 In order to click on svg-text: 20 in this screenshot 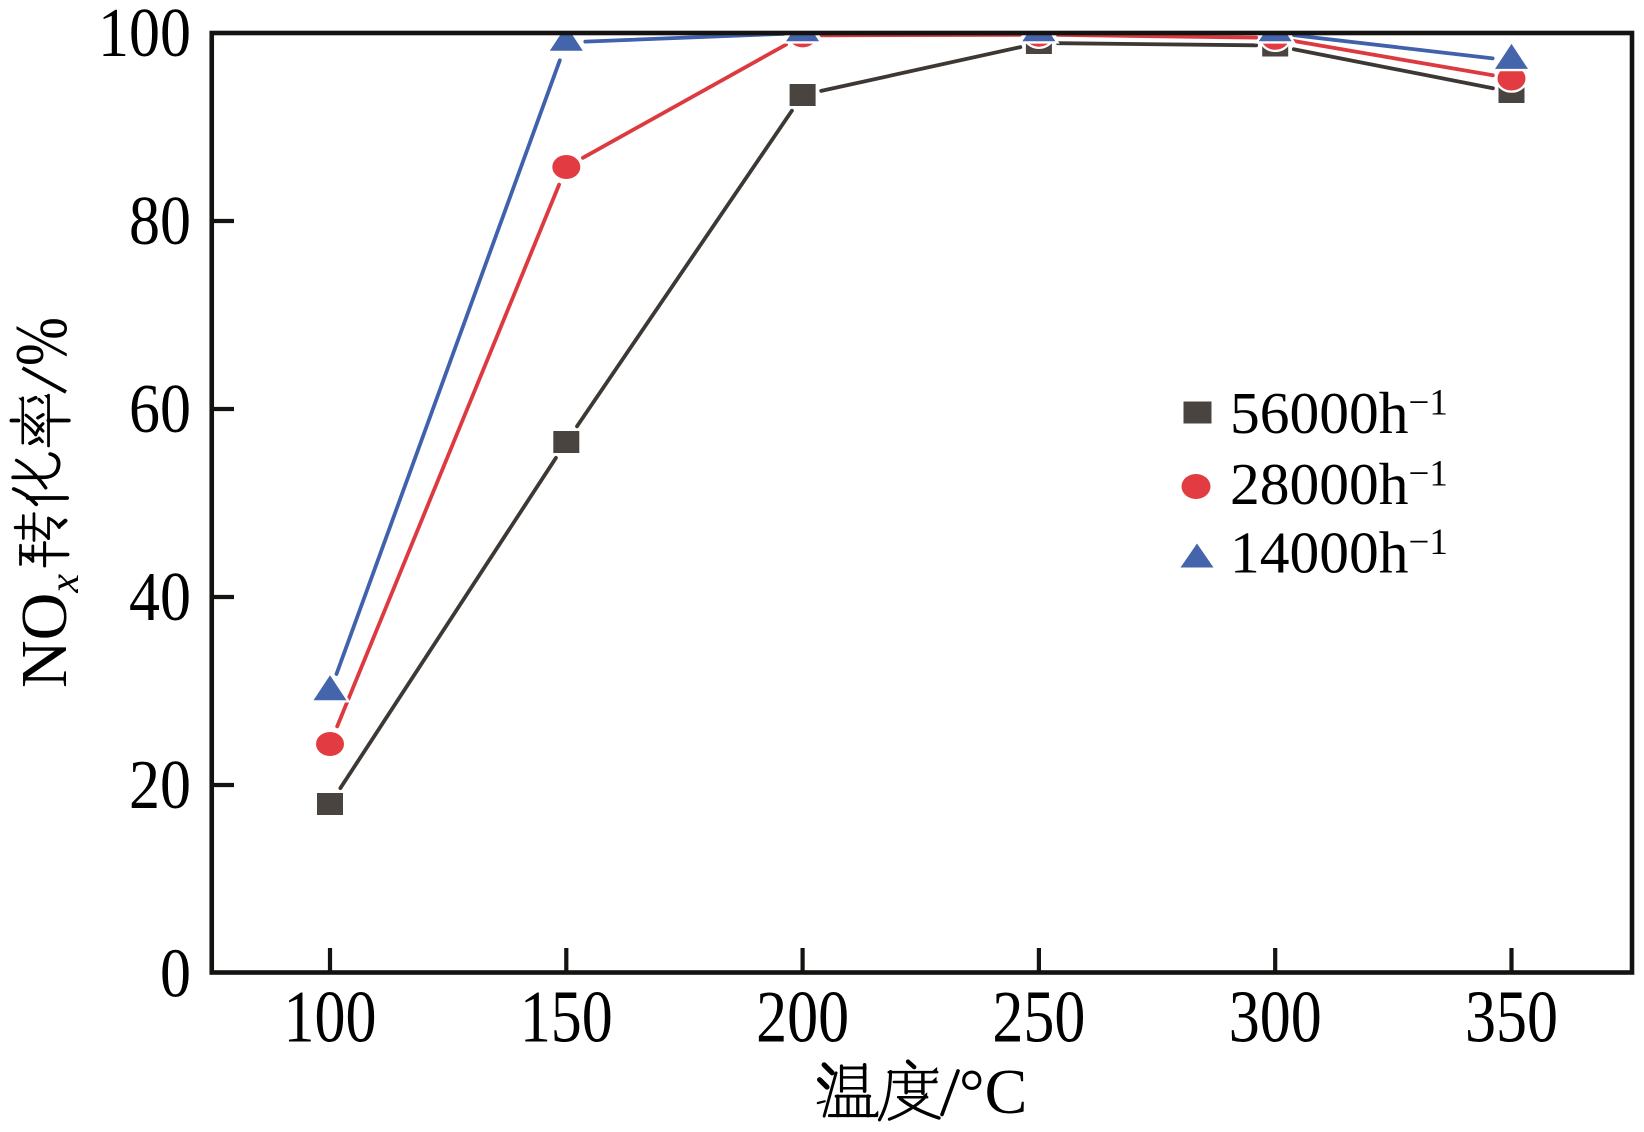, I will do `click(160, 785)`.